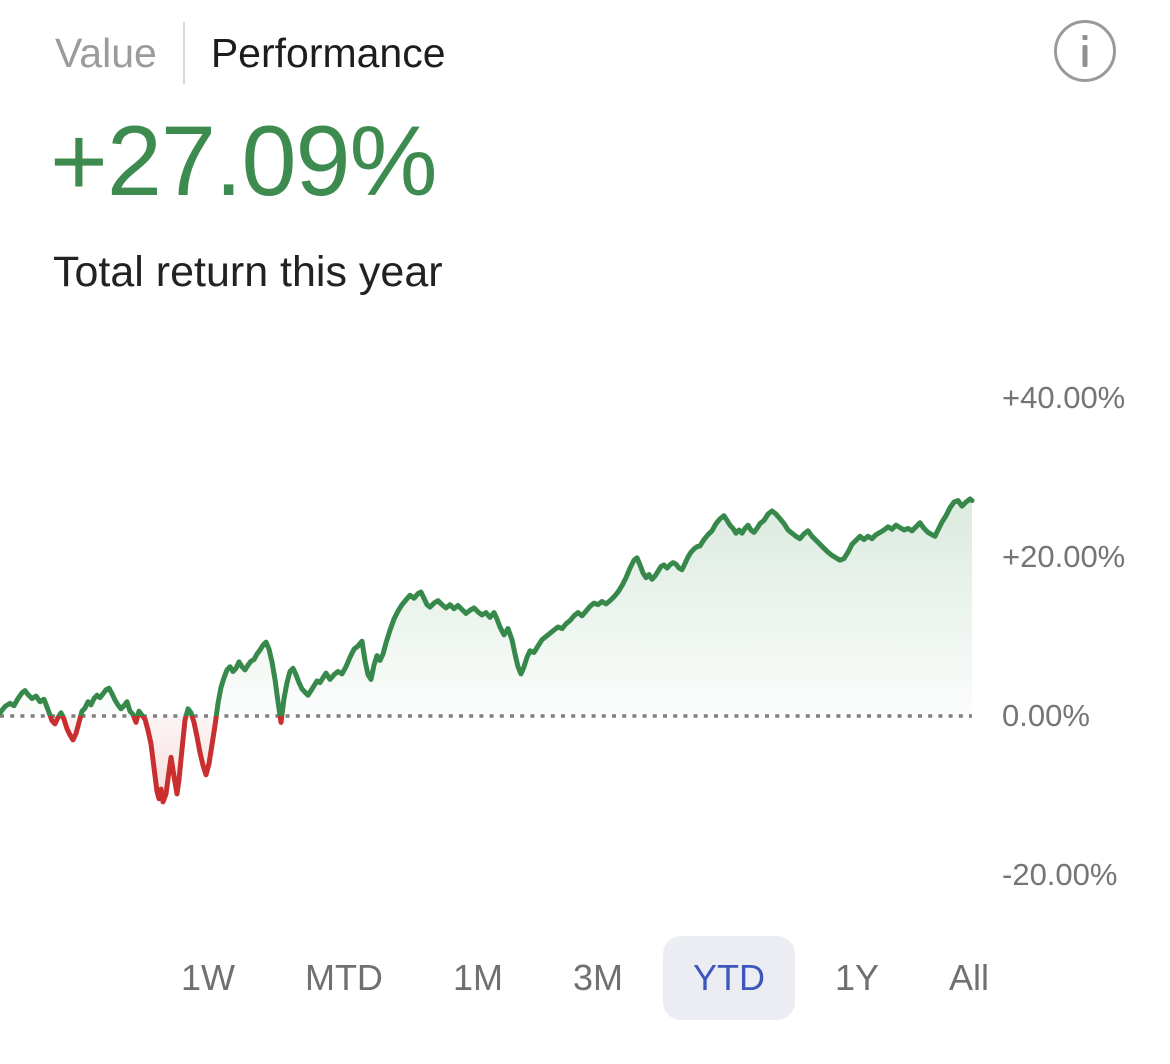 This screenshot has width=1170, height=1064. Describe the element at coordinates (328, 52) in the screenshot. I see `tab-performance: Performance` at that location.